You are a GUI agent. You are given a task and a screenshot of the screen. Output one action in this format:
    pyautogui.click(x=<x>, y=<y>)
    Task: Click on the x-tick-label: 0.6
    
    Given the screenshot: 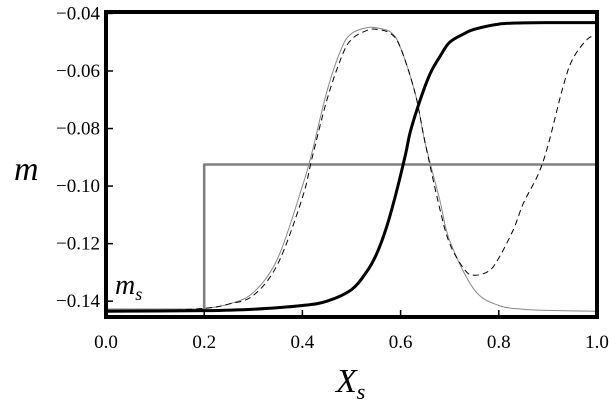 What is the action you would take?
    pyautogui.click(x=401, y=342)
    